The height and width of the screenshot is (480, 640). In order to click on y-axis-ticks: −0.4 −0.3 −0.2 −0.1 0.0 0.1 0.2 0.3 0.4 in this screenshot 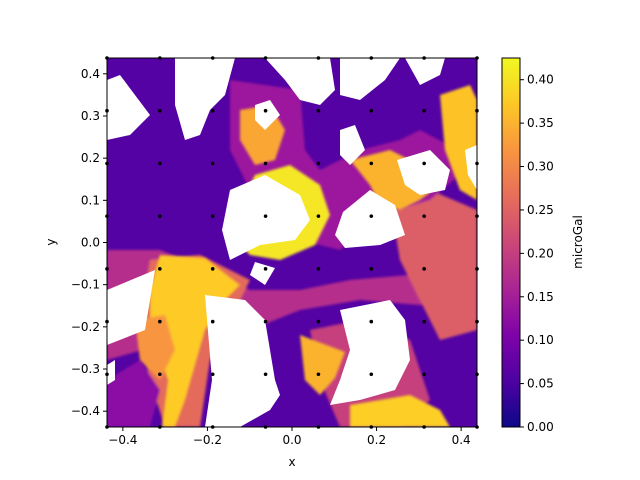, I will do `click(89, 242)`.